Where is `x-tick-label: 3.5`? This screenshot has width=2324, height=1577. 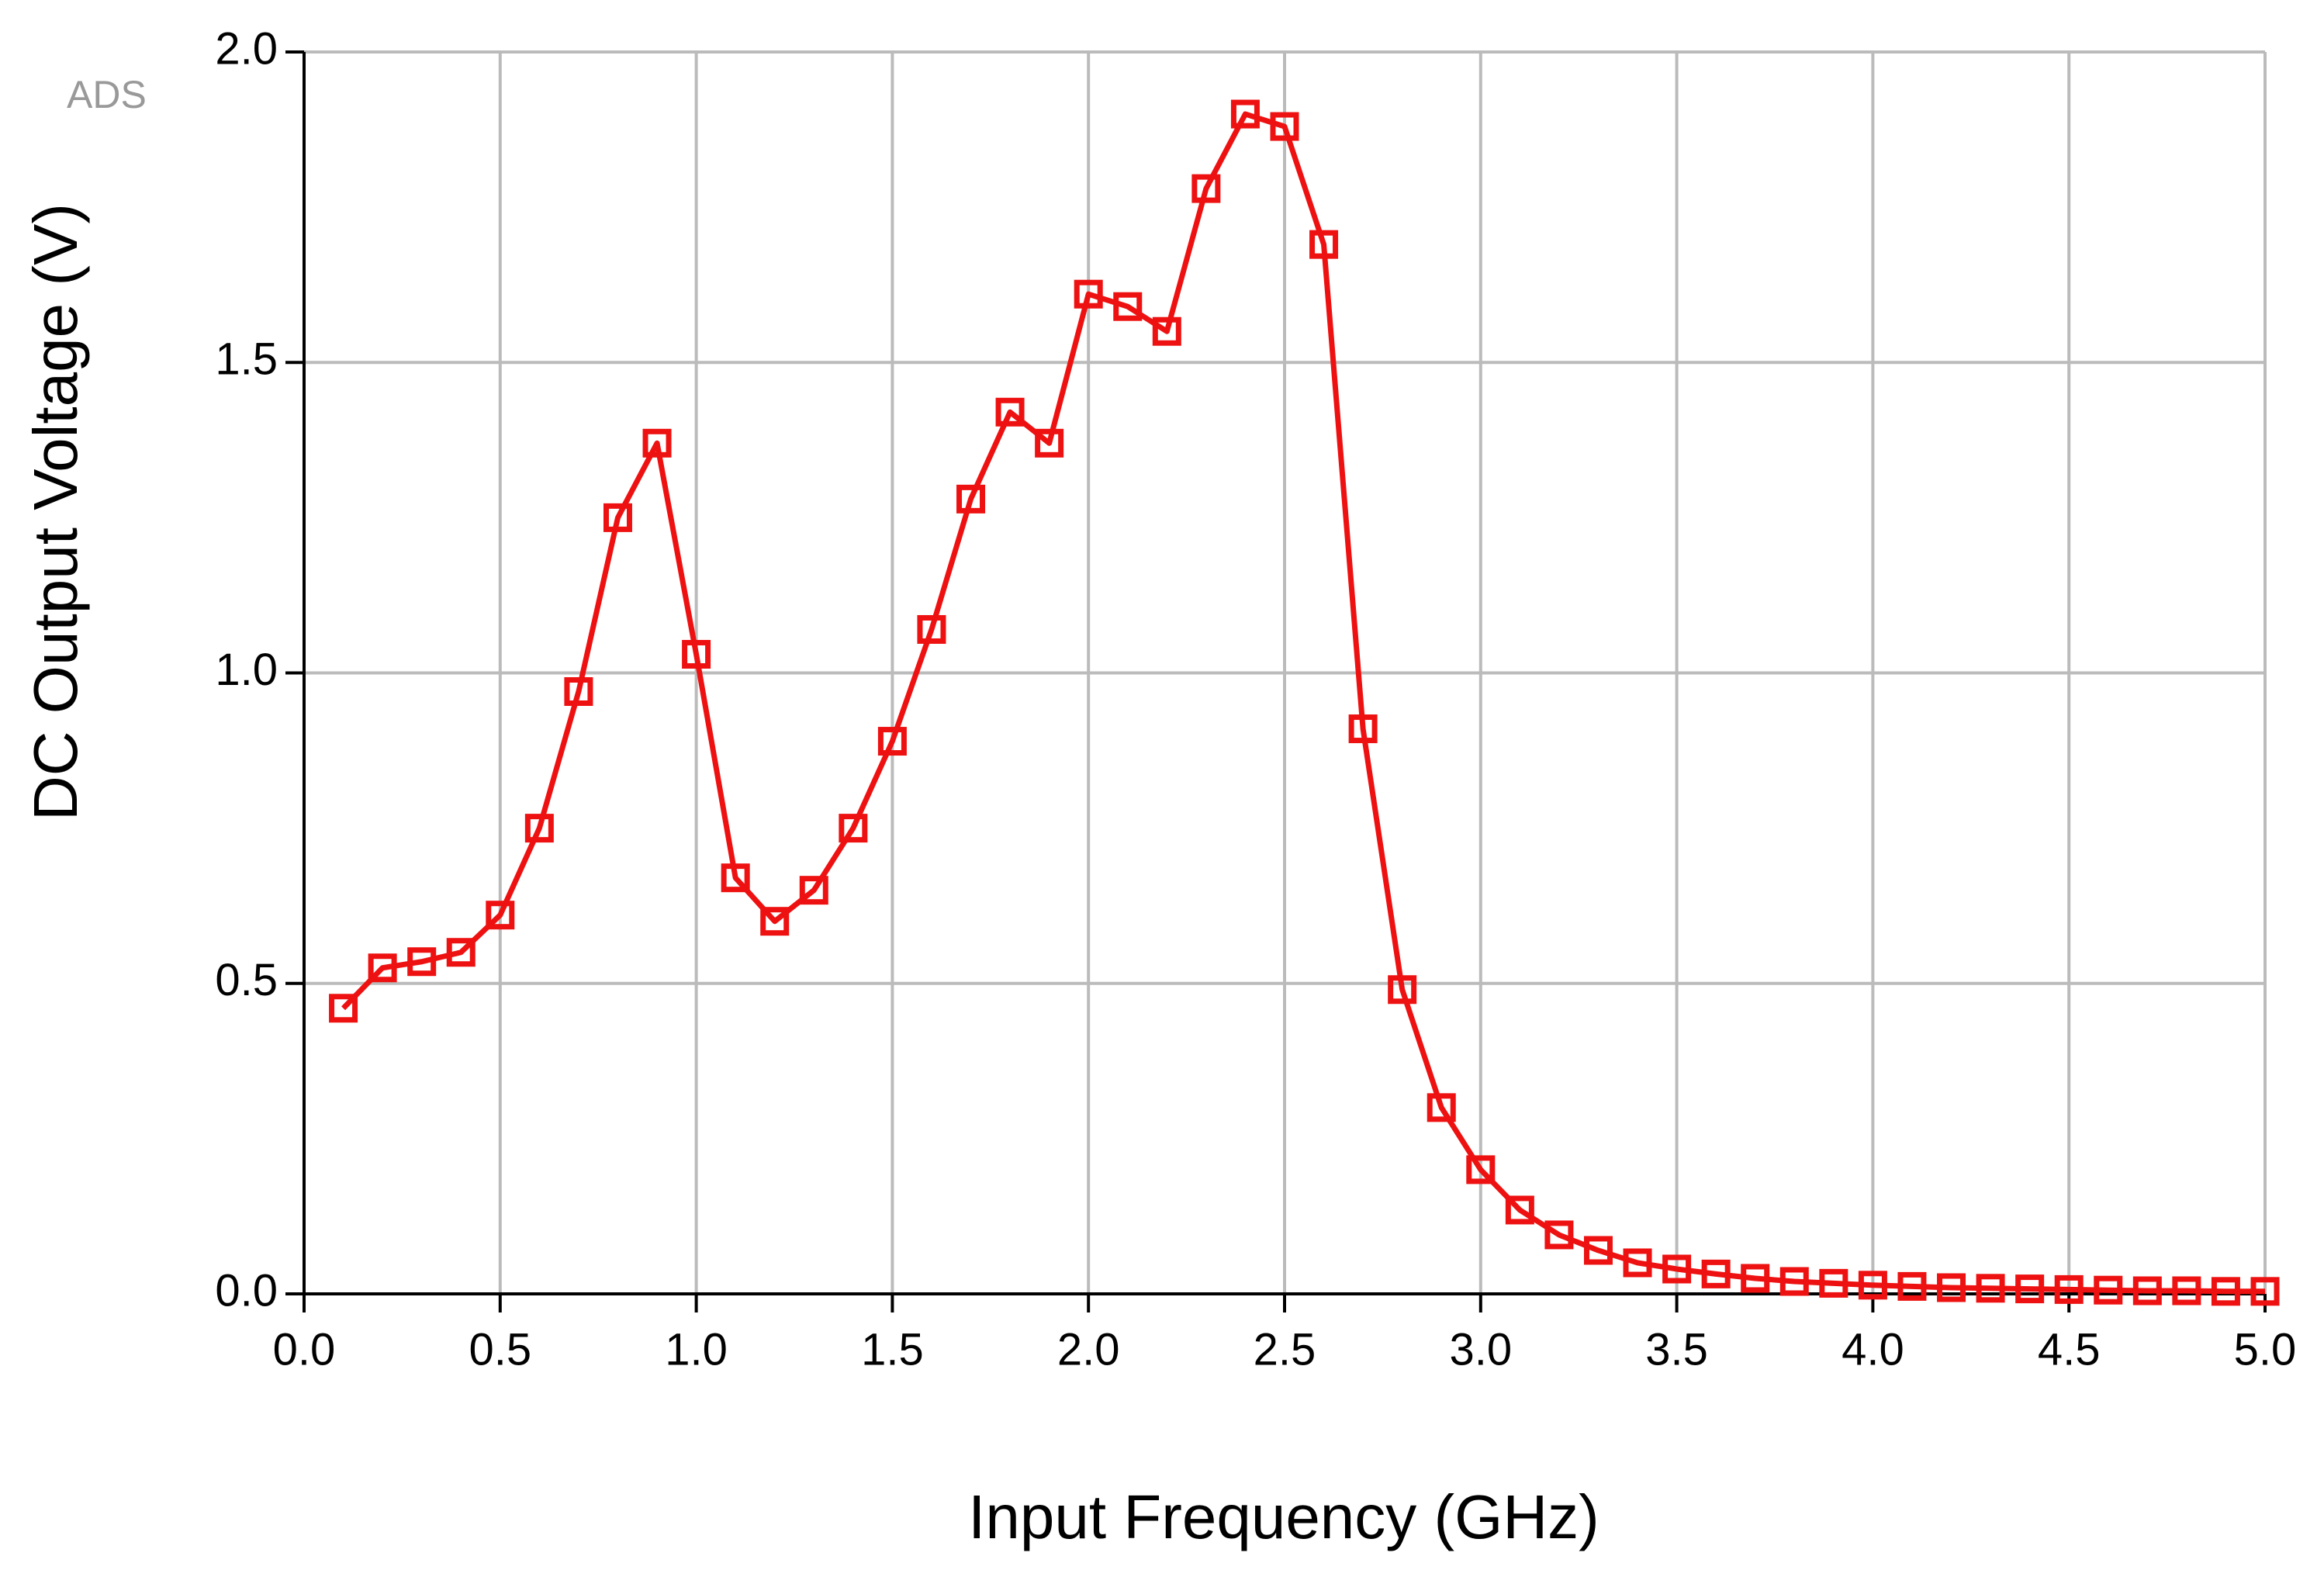 x-tick-label: 3.5 is located at coordinates (1676, 1349).